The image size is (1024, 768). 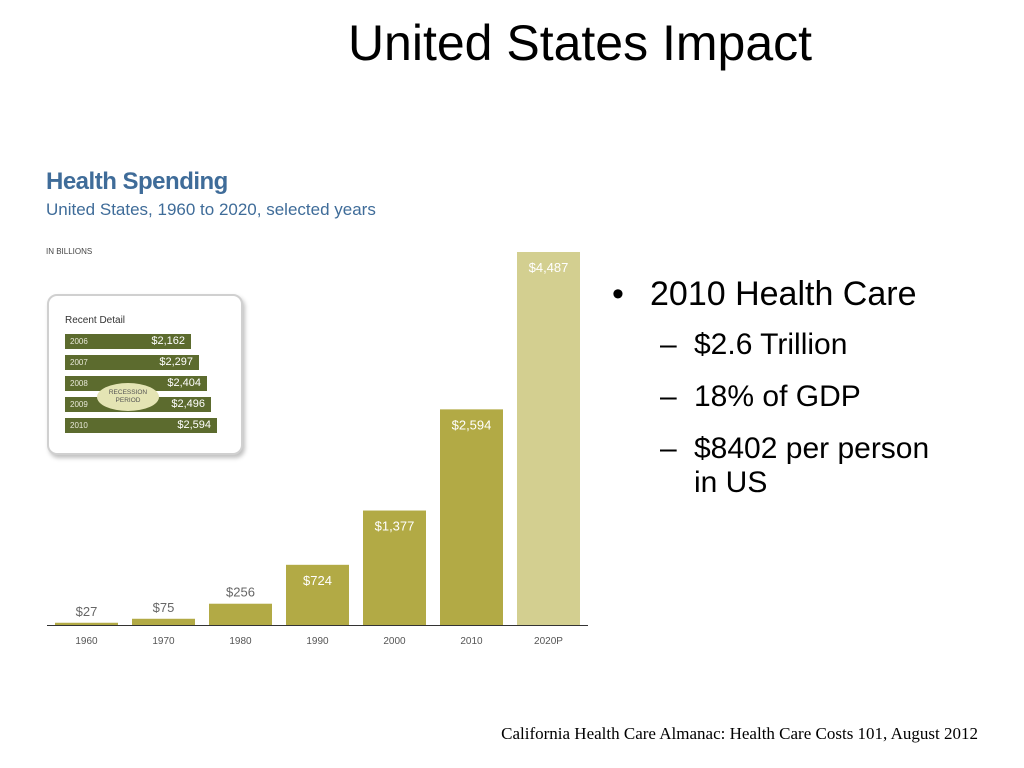 What do you see at coordinates (580, 43) in the screenshot?
I see `slide-title: United States Impact` at bounding box center [580, 43].